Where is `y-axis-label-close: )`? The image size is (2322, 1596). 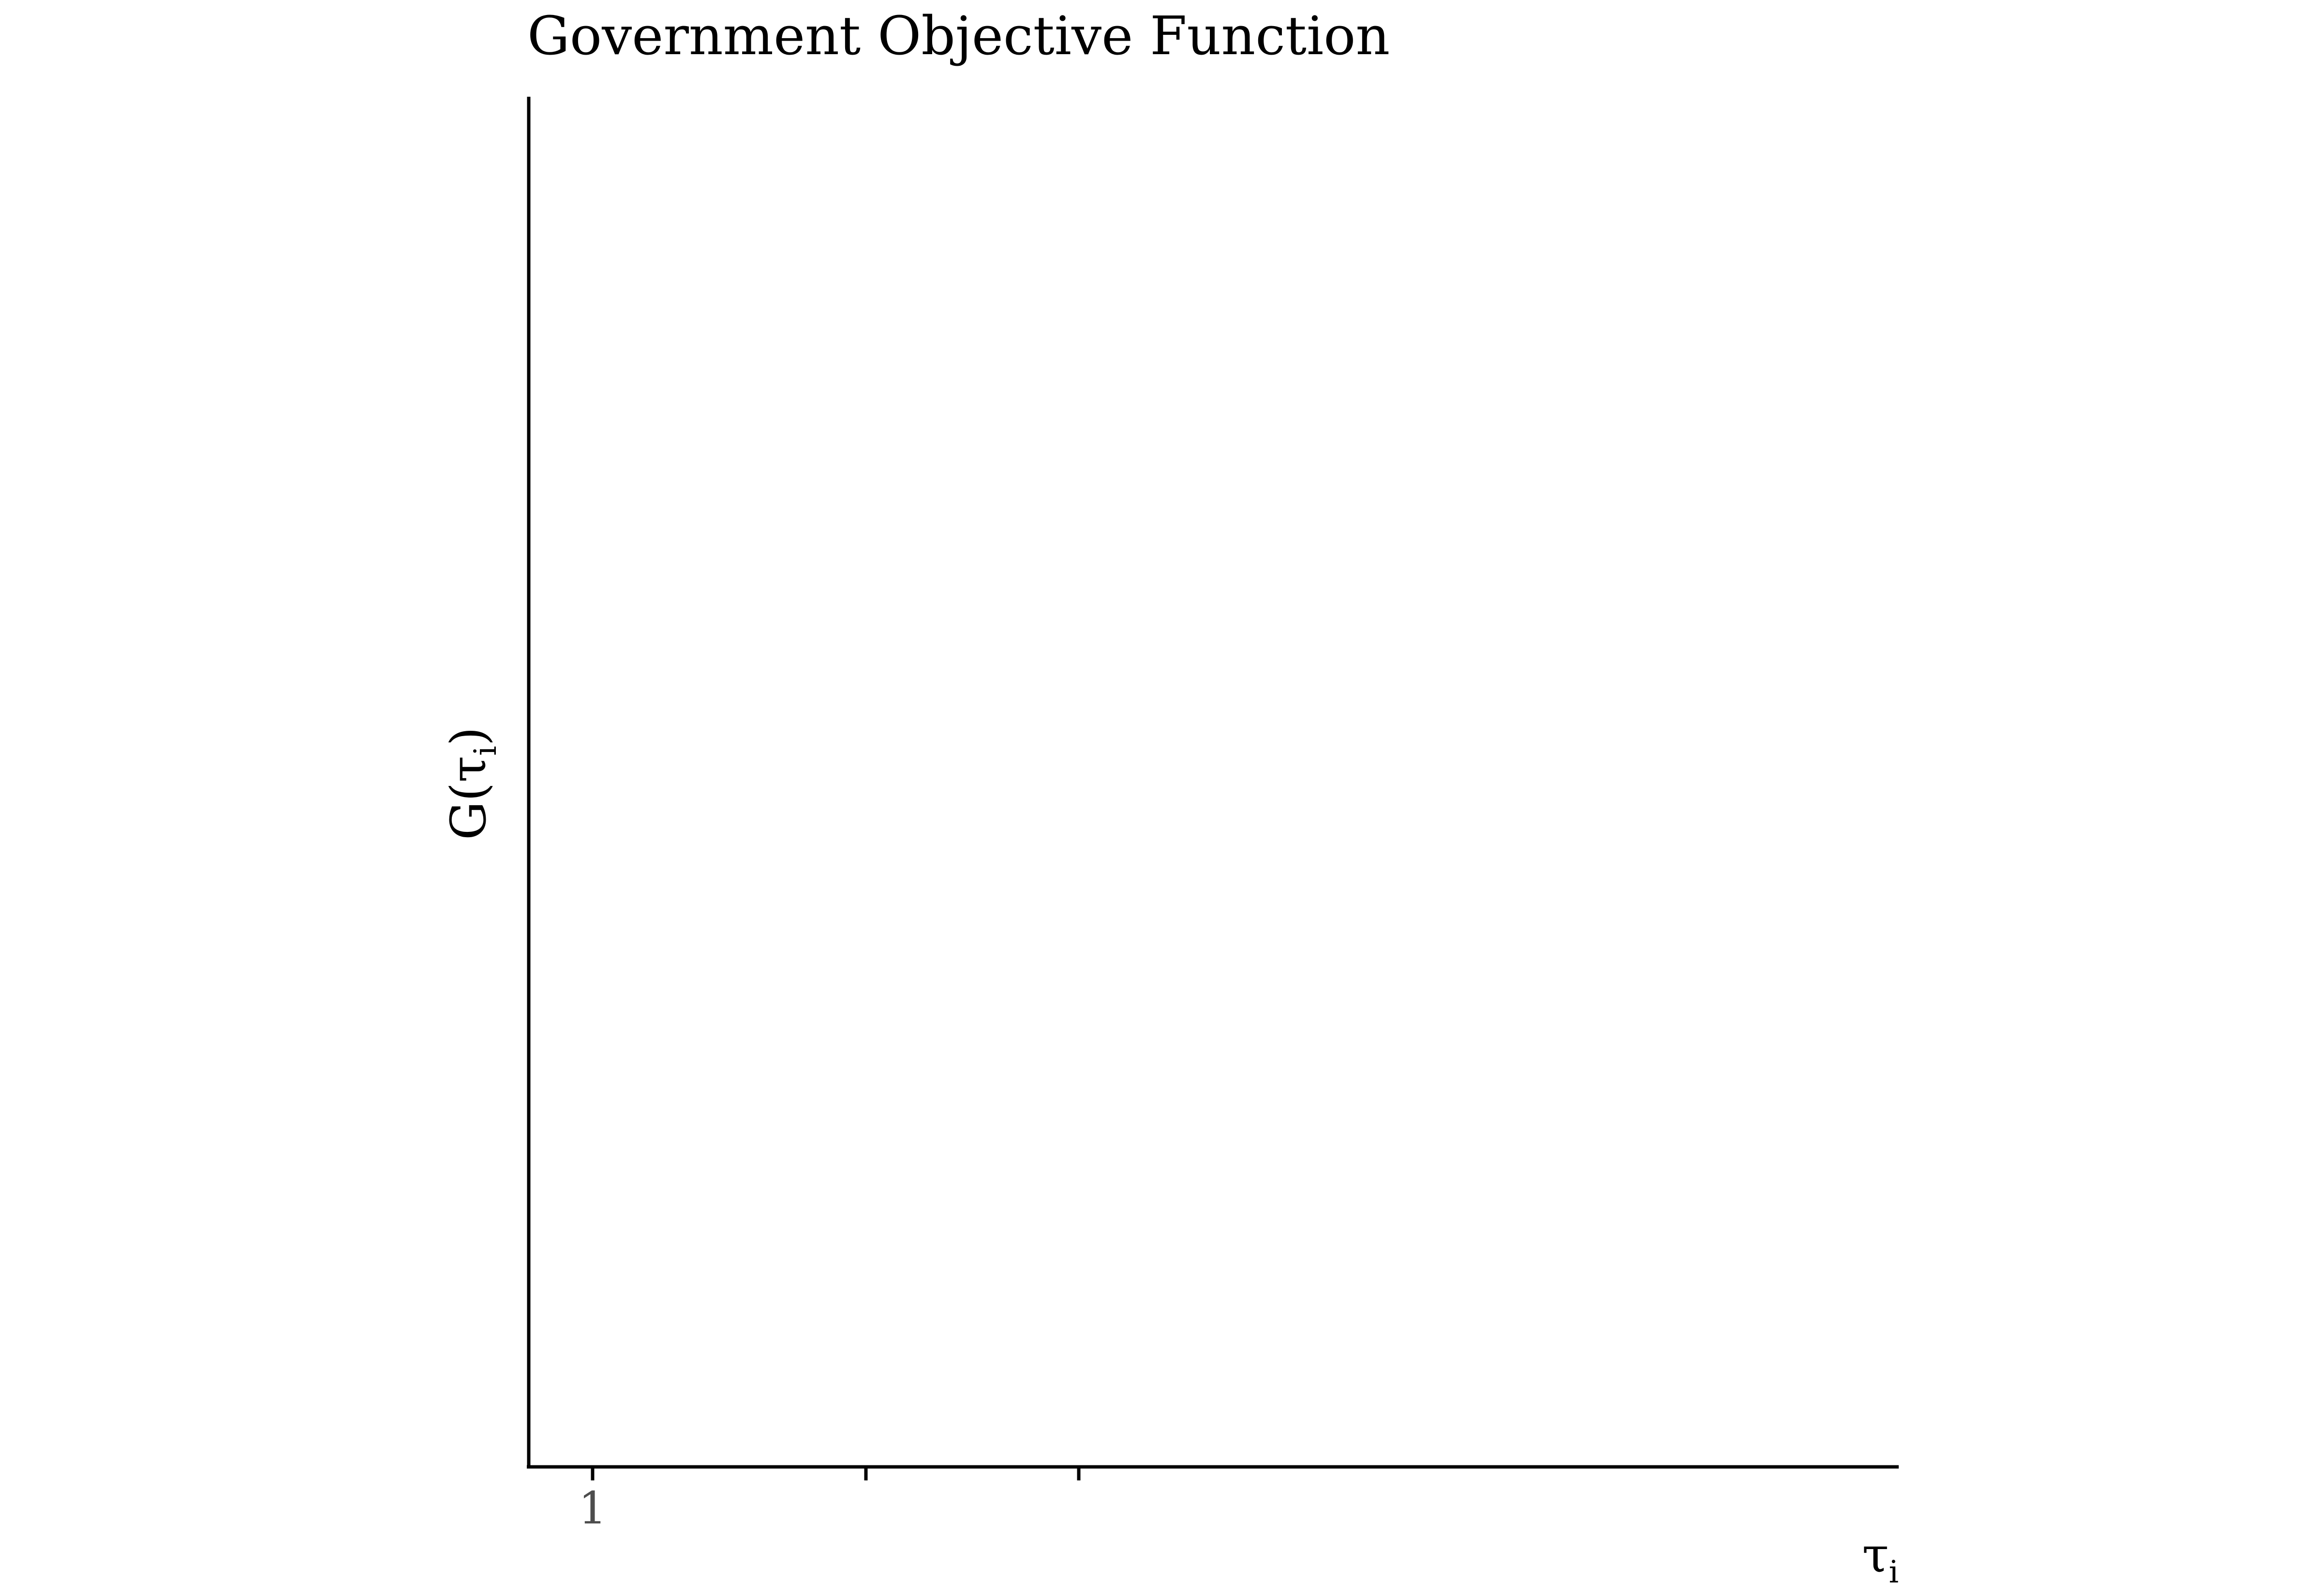
y-axis-label-close: ) is located at coordinates (468, 736).